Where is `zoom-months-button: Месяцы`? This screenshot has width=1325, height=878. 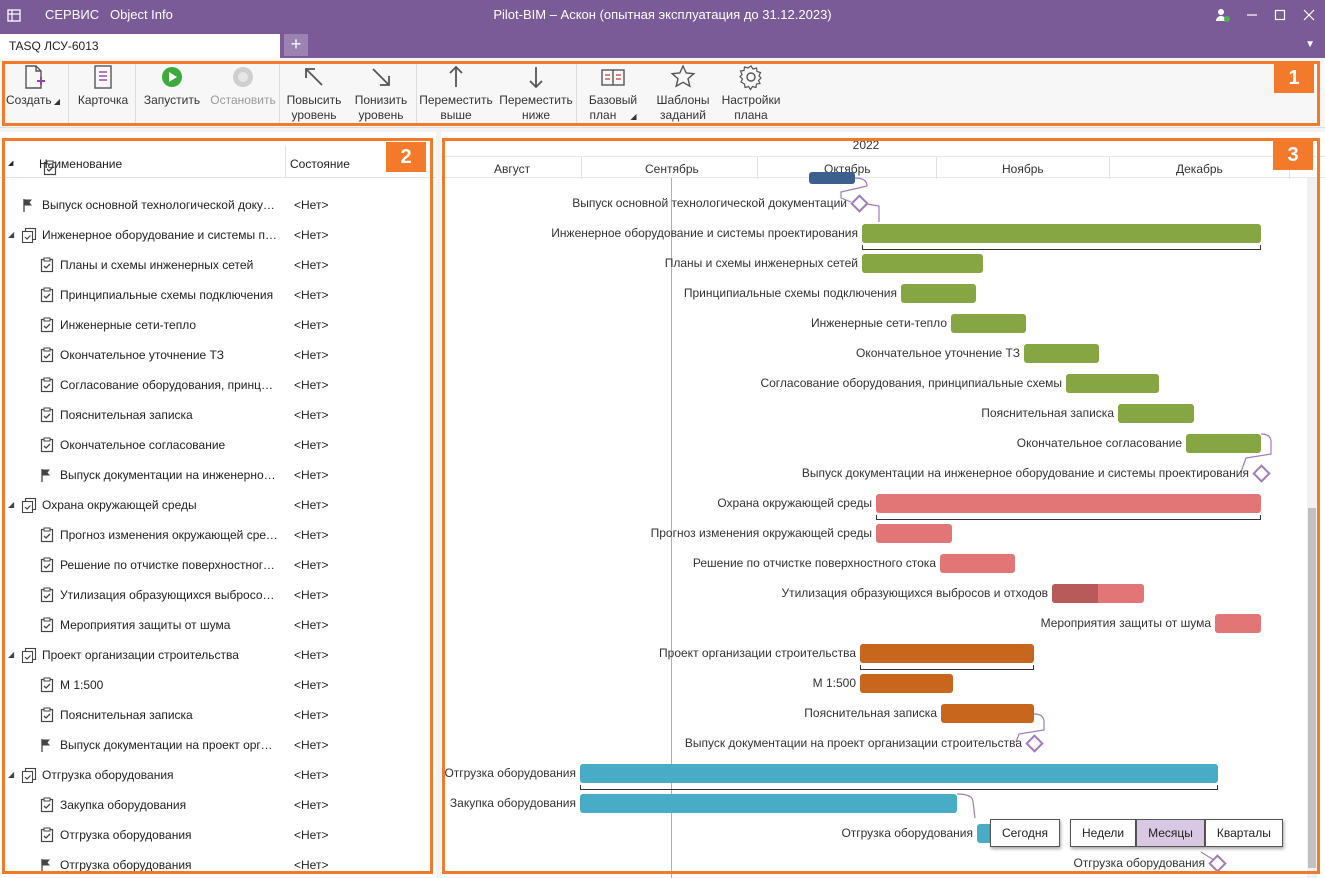
zoom-months-button: Месяцы is located at coordinates (1170, 833).